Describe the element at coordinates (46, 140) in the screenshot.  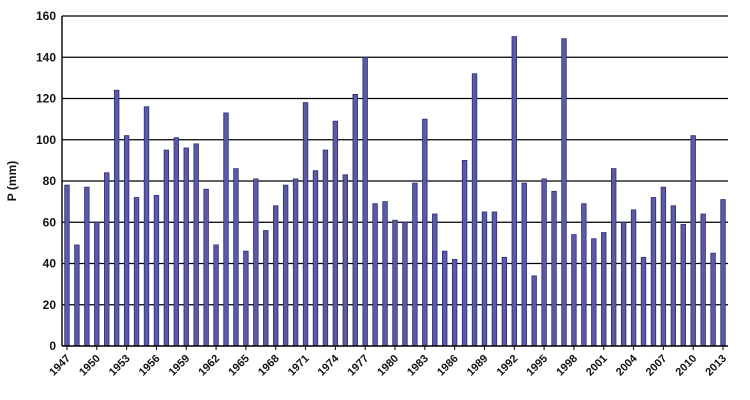
I see `y-tick-label: 100` at that location.